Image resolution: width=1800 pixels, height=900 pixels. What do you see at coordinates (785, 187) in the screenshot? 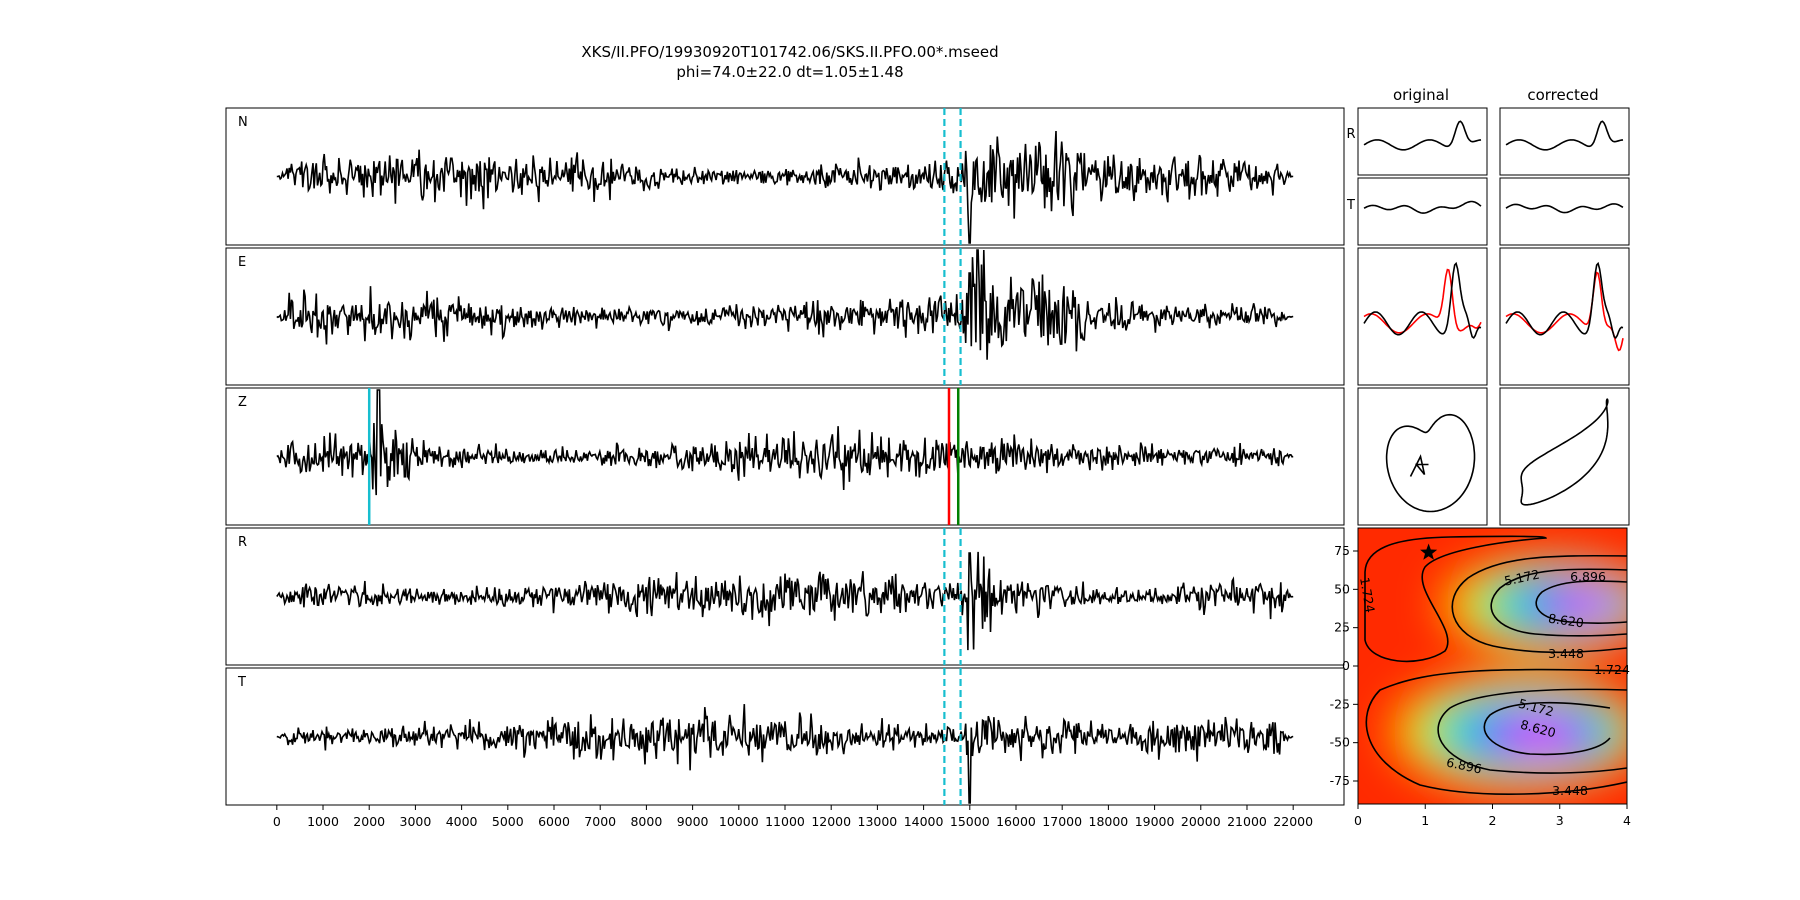
I see `waveform-trace-n` at bounding box center [785, 187].